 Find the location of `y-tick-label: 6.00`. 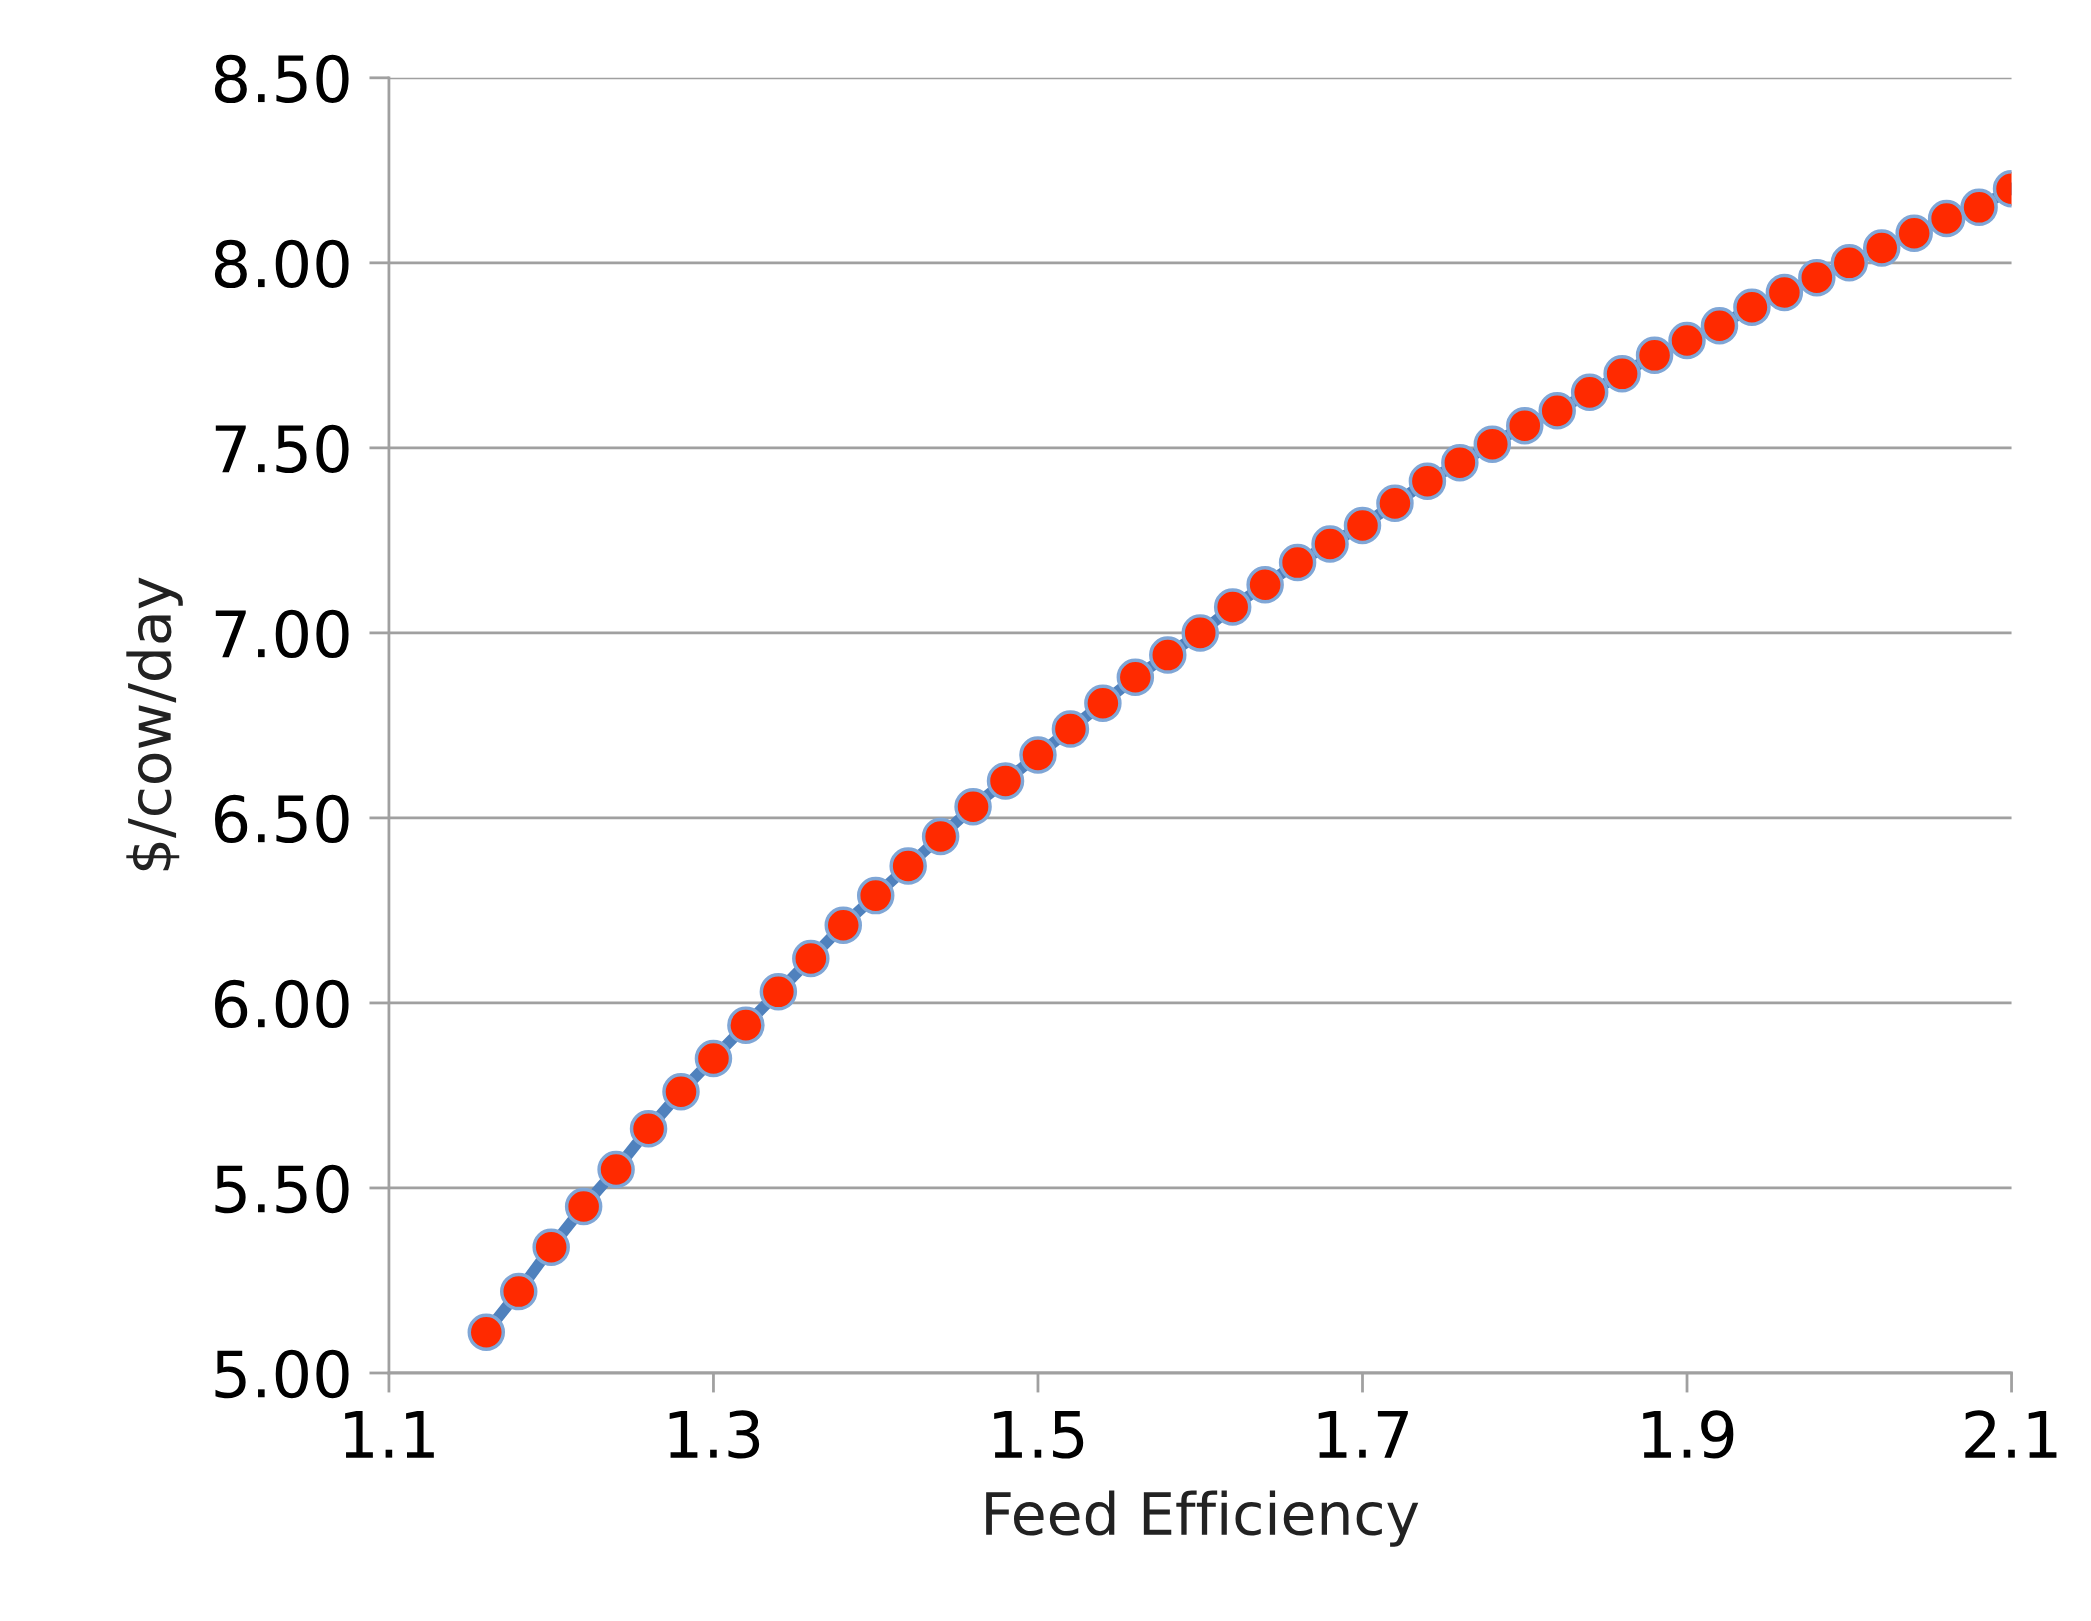

y-tick-label: 6.00 is located at coordinates (282, 1004).